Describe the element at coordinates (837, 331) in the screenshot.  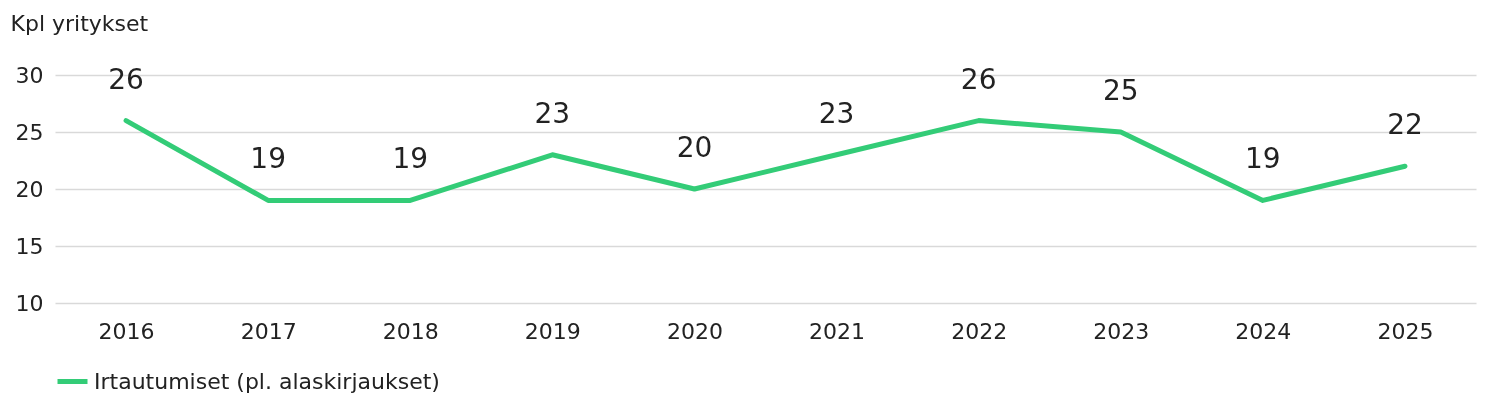
I see `x-tick-label: 2021` at that location.